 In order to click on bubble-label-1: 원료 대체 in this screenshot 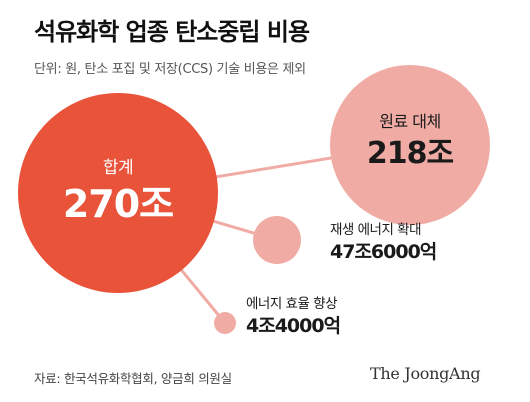, I will do `click(409, 121)`.